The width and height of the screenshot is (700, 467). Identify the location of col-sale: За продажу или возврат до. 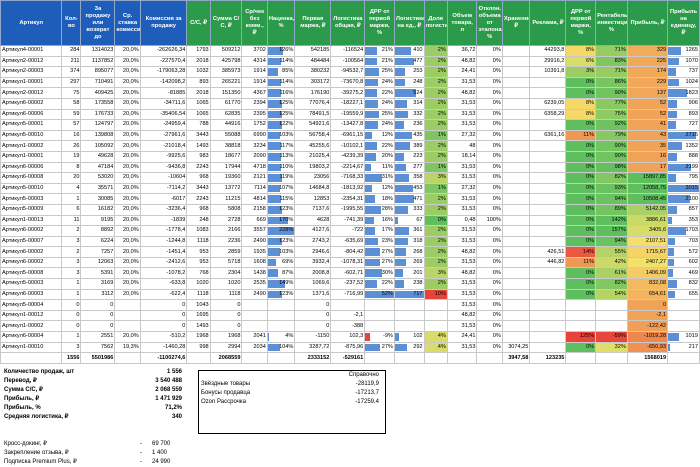
(98, 23).